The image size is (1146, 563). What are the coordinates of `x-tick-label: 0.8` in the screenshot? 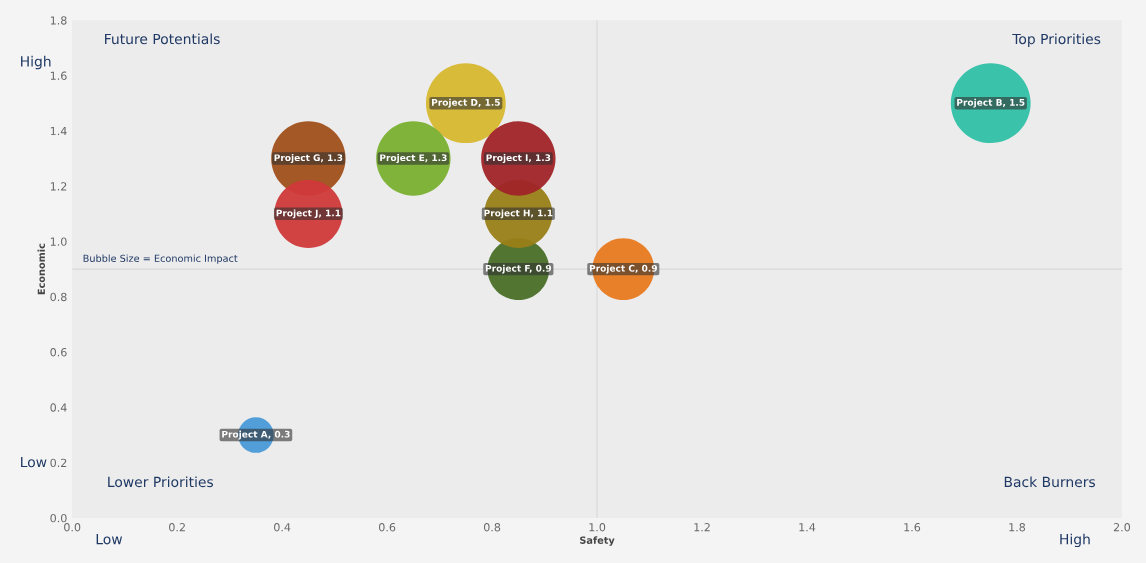 It's located at (492, 527).